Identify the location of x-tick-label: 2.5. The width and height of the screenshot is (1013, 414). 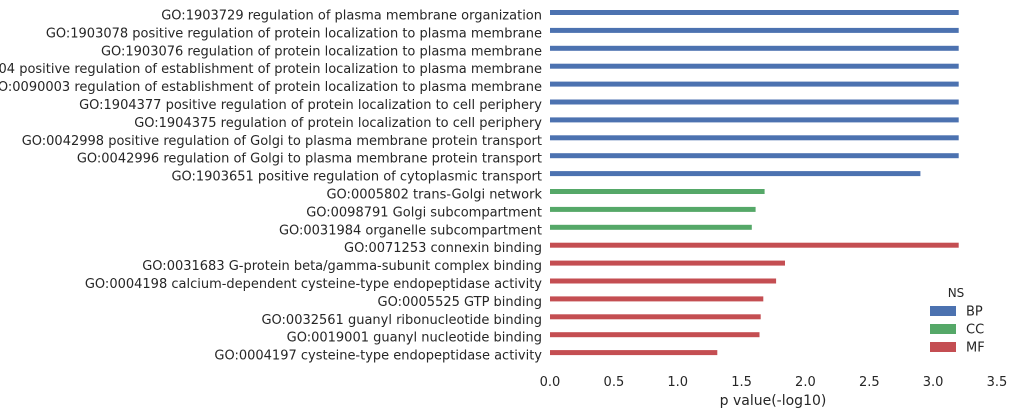
(869, 382).